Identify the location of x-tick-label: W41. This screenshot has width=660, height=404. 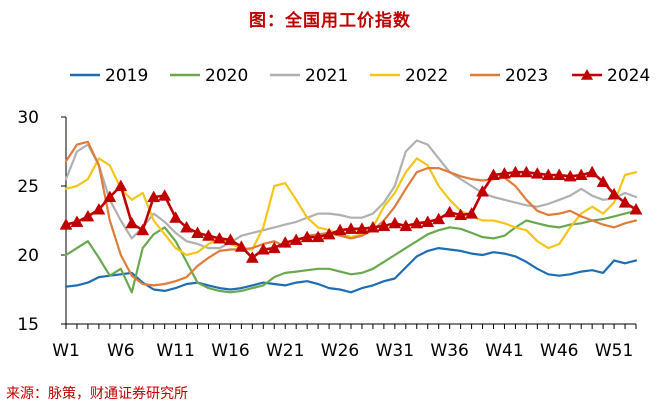
(504, 351).